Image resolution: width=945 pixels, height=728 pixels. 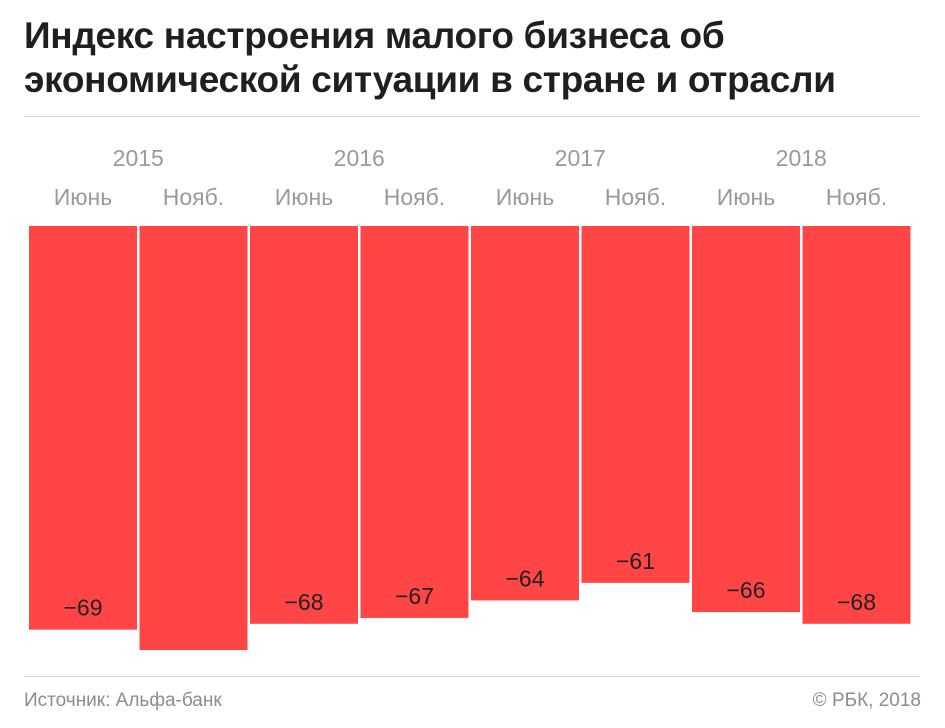 I want to click on month-label-5: Июнь, so click(x=525, y=197).